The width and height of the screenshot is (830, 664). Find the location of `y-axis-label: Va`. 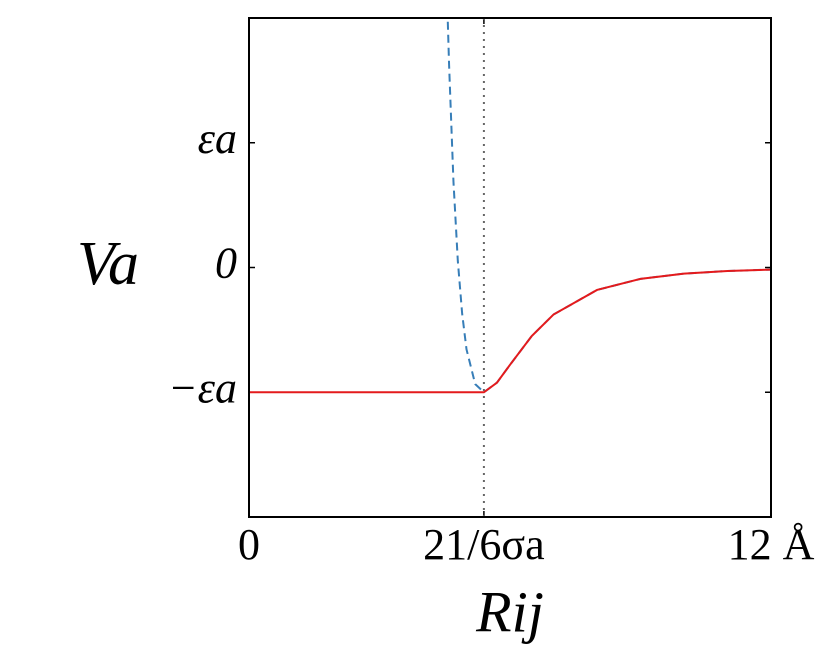

y-axis-label: Va is located at coordinates (108, 264).